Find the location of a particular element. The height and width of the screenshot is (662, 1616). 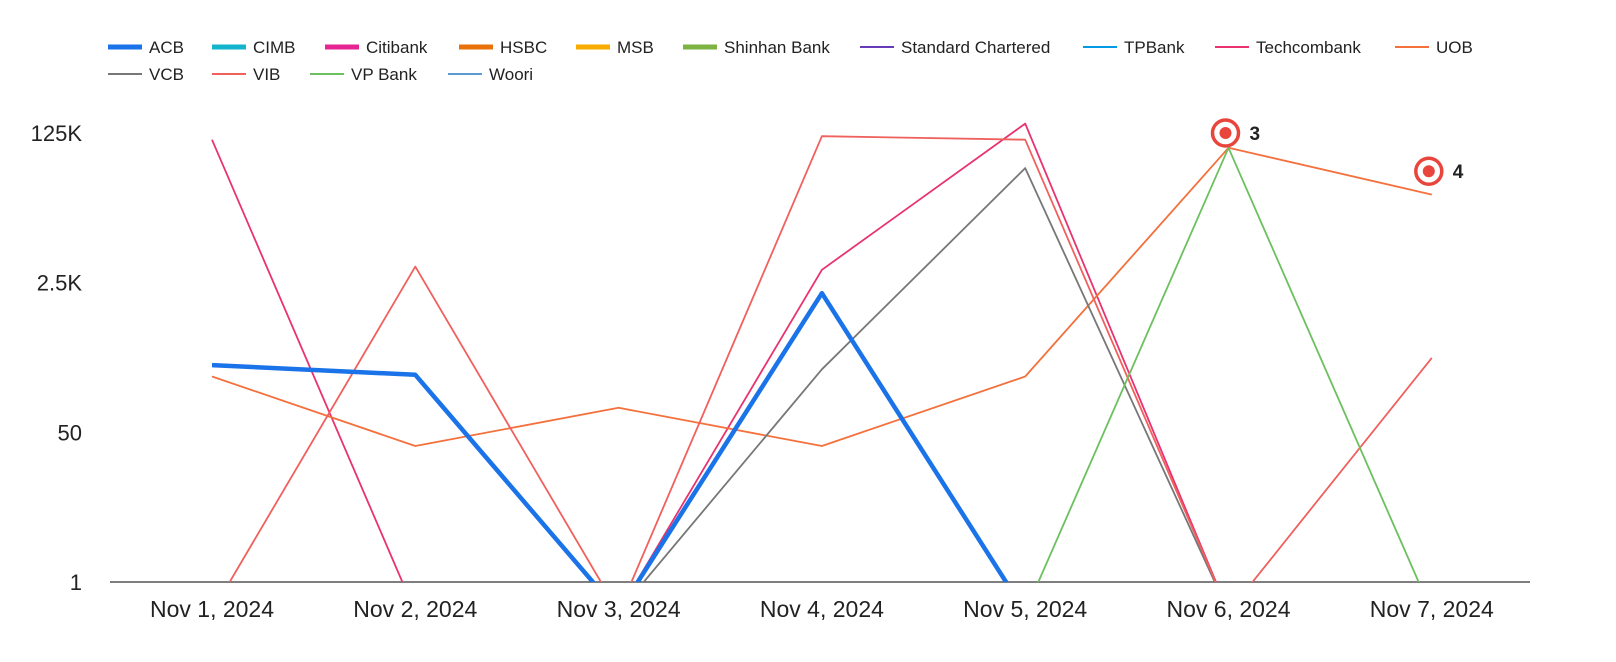

y-tick-2-5k: 2.5K is located at coordinates (60, 283).